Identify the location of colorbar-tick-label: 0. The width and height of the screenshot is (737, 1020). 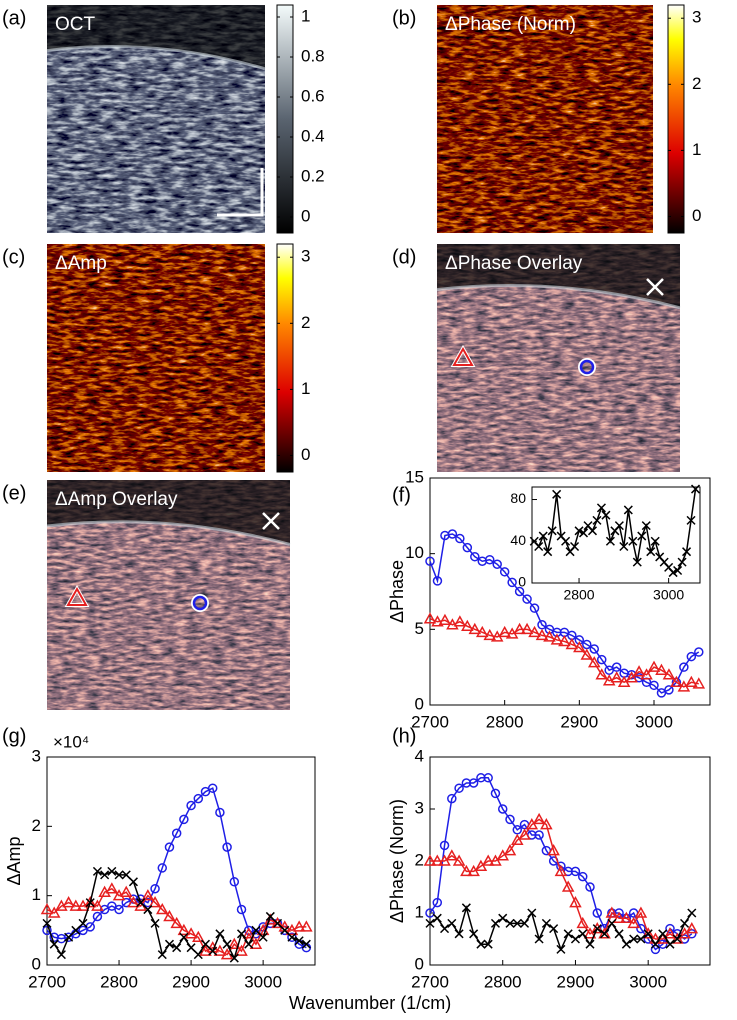
(305, 454).